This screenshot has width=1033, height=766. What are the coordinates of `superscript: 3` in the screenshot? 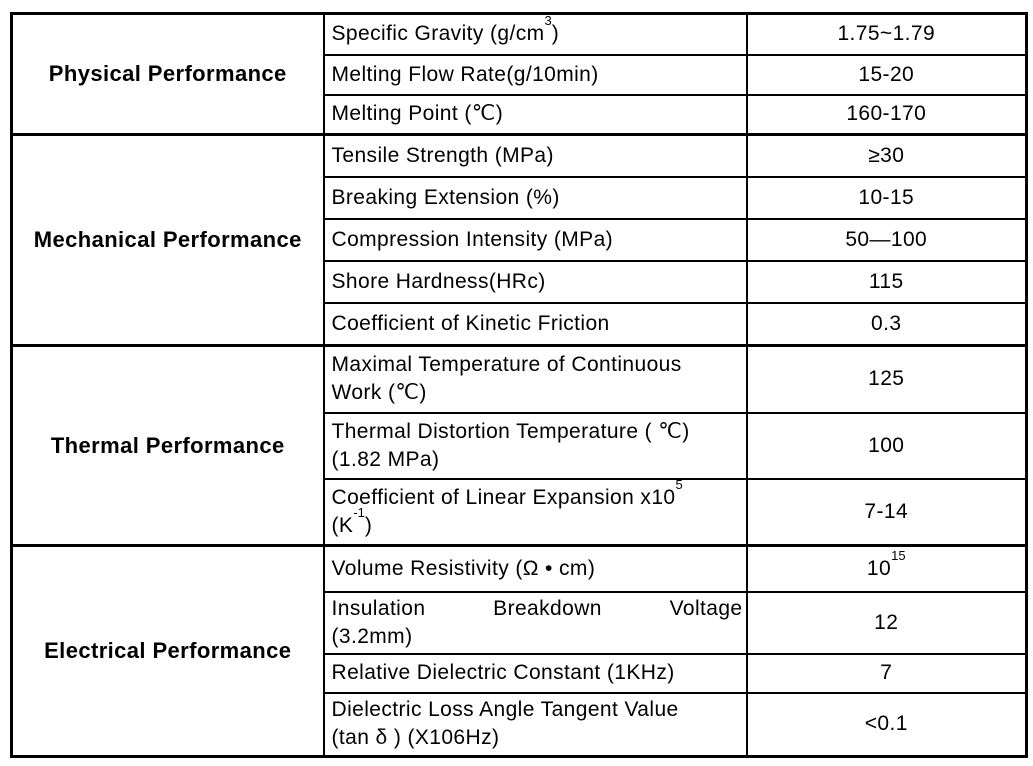 It's located at (548, 21).